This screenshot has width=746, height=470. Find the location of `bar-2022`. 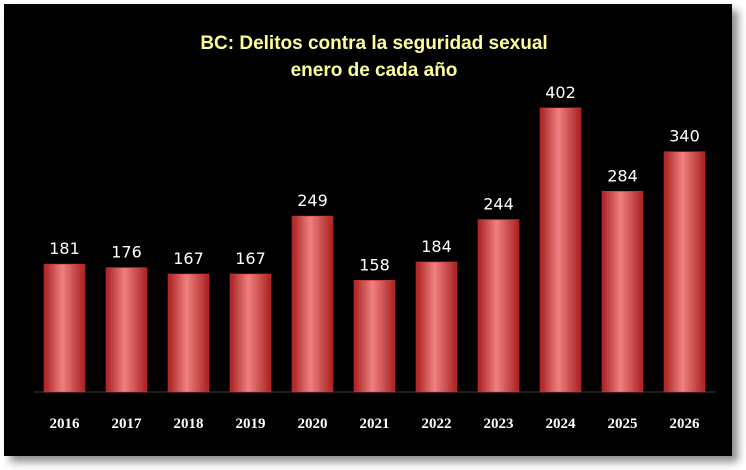

bar-2022 is located at coordinates (436, 327).